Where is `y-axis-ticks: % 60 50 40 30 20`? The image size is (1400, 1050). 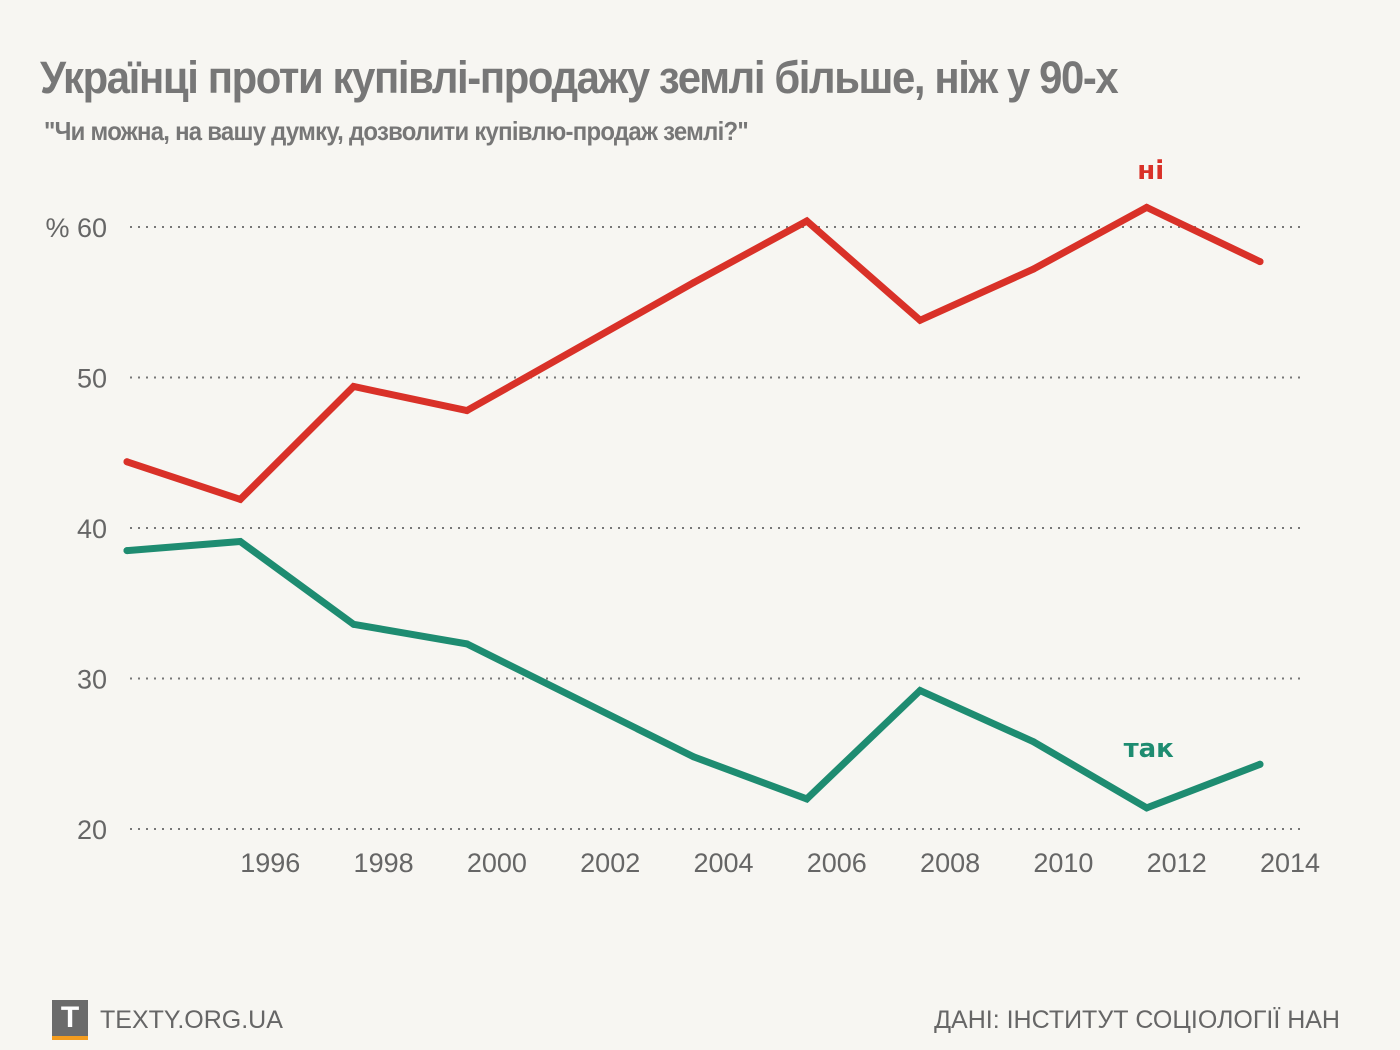
y-axis-ticks: % 60 50 40 30 20 is located at coordinates (76, 529).